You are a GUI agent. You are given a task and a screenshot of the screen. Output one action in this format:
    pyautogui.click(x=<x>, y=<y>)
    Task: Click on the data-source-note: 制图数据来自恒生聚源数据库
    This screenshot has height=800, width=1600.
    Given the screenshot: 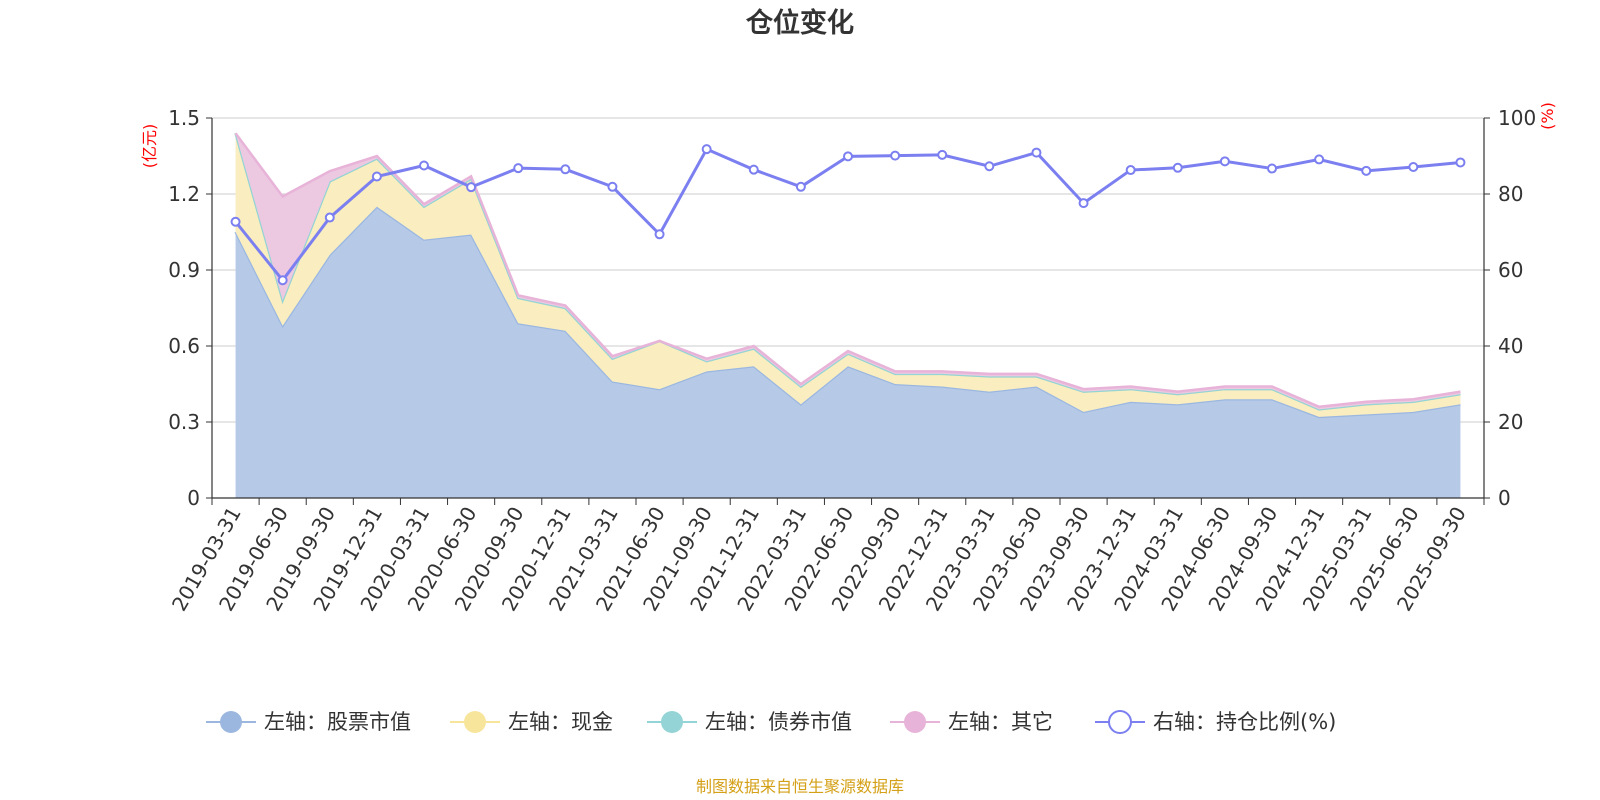 What is the action you would take?
    pyautogui.click(x=800, y=786)
    